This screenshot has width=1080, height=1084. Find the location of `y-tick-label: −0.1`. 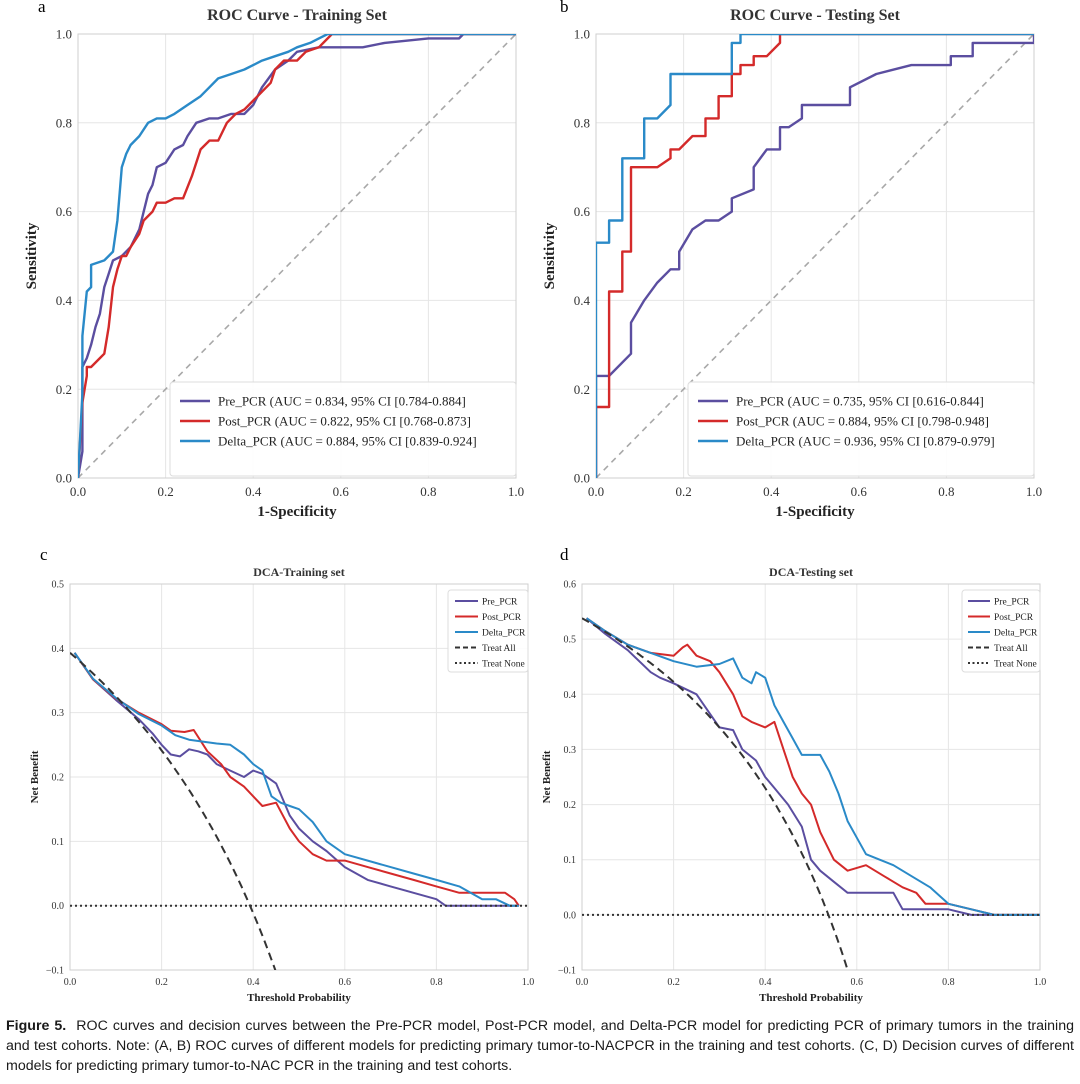

y-tick-label: −0.1 is located at coordinates (55, 971).